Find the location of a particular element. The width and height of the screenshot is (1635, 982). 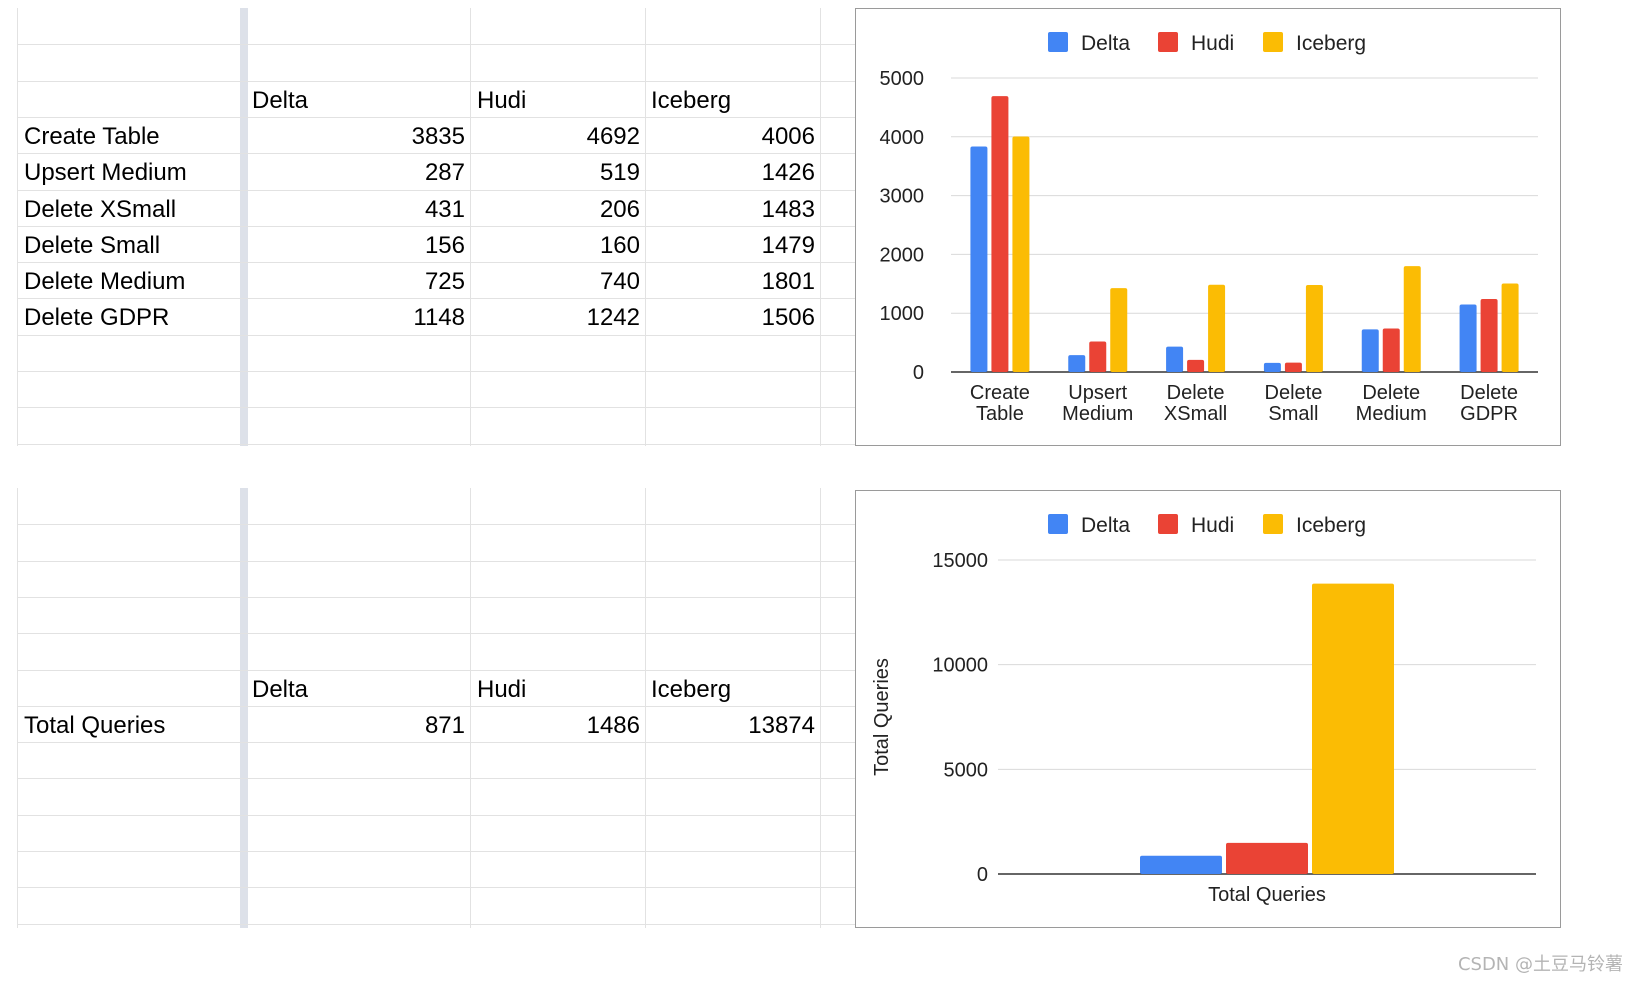

value-cell: 725 is located at coordinates (444, 282).